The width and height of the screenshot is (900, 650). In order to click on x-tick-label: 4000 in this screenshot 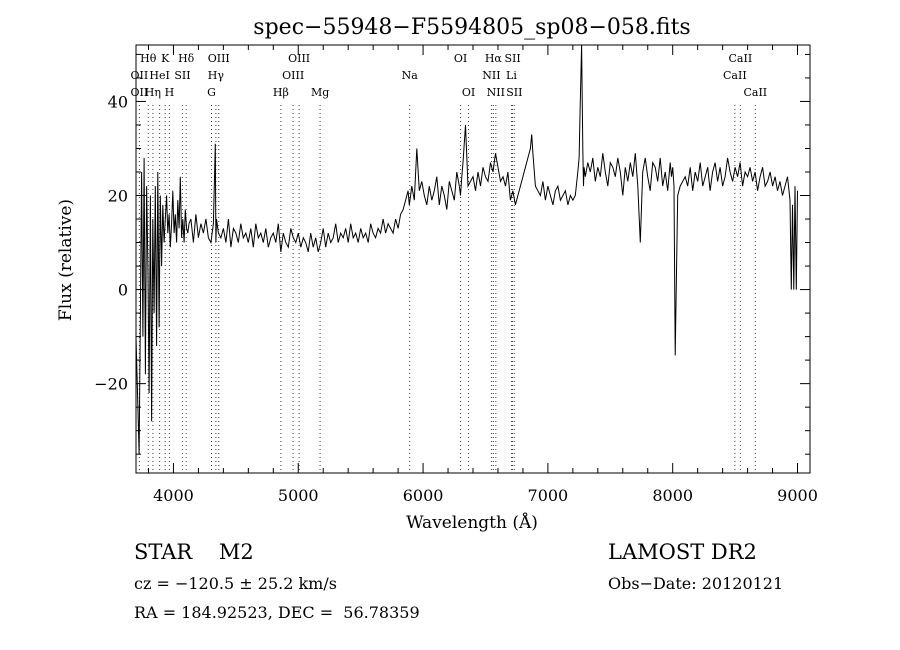, I will do `click(173, 495)`.